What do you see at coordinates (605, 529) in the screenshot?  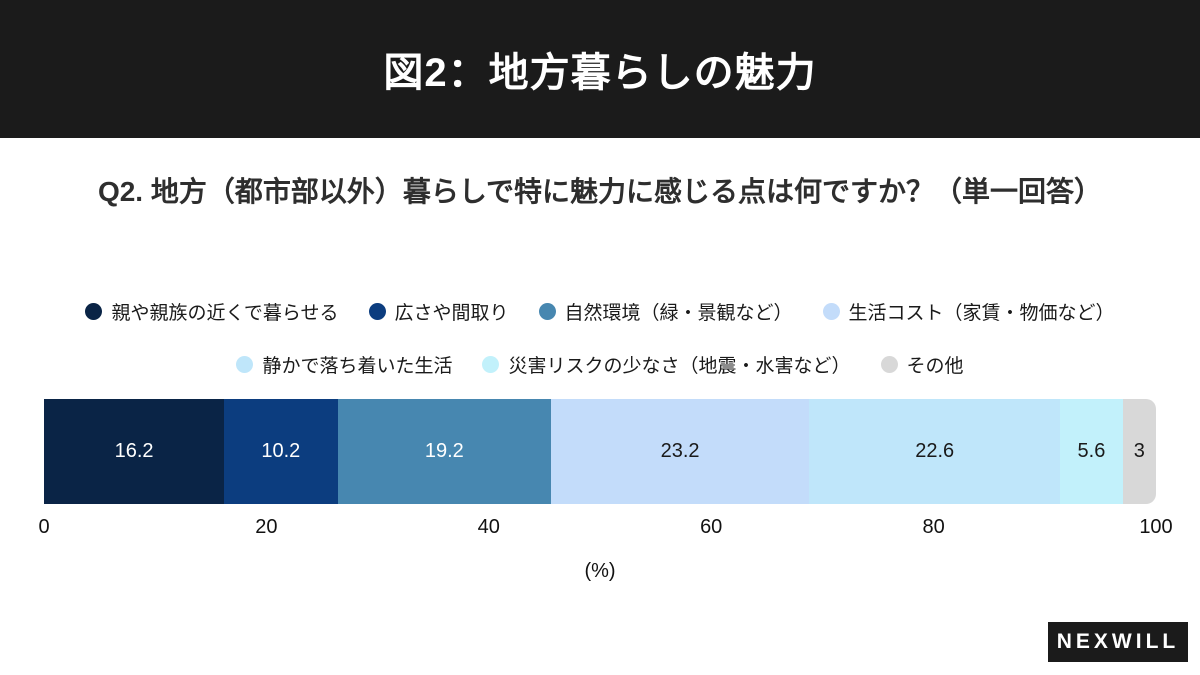 I see `x-axis: 0 20 40 60 80 100` at bounding box center [605, 529].